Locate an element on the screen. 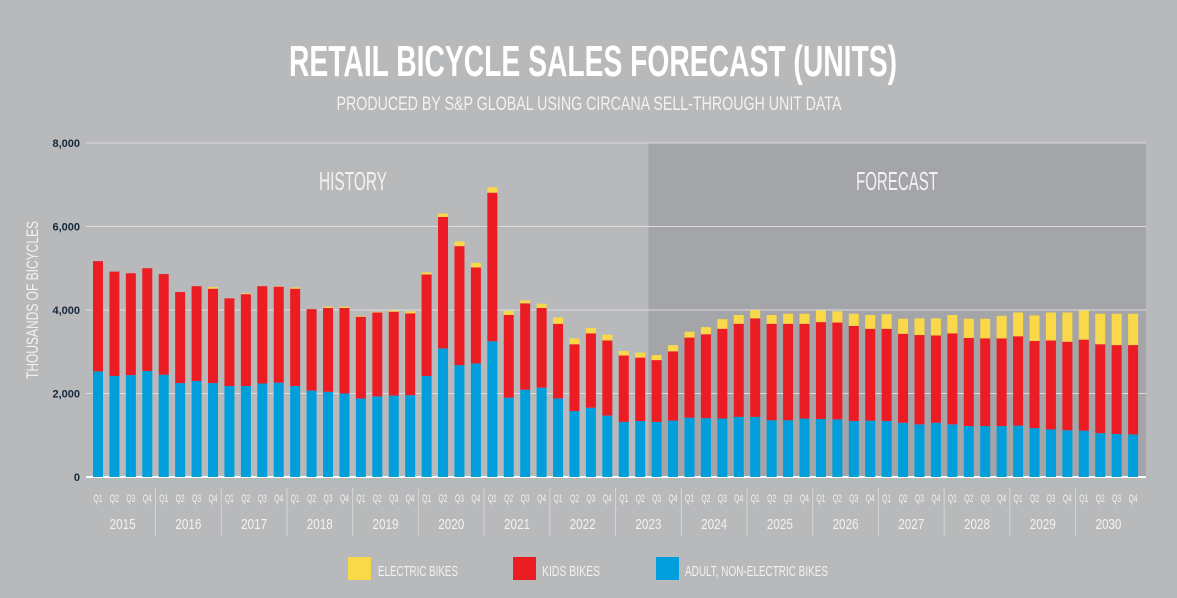 This screenshot has width=1177, height=598. legend-label-electric: ELECTRIC BIKES is located at coordinates (418, 571).